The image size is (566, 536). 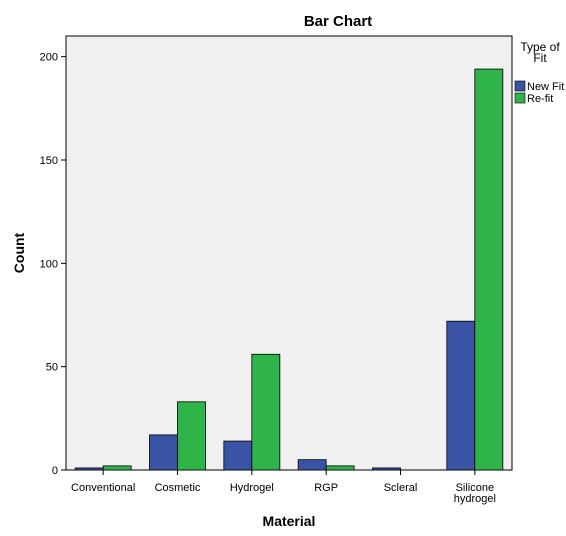 What do you see at coordinates (55, 471) in the screenshot?
I see `y-tick-label: 0` at bounding box center [55, 471].